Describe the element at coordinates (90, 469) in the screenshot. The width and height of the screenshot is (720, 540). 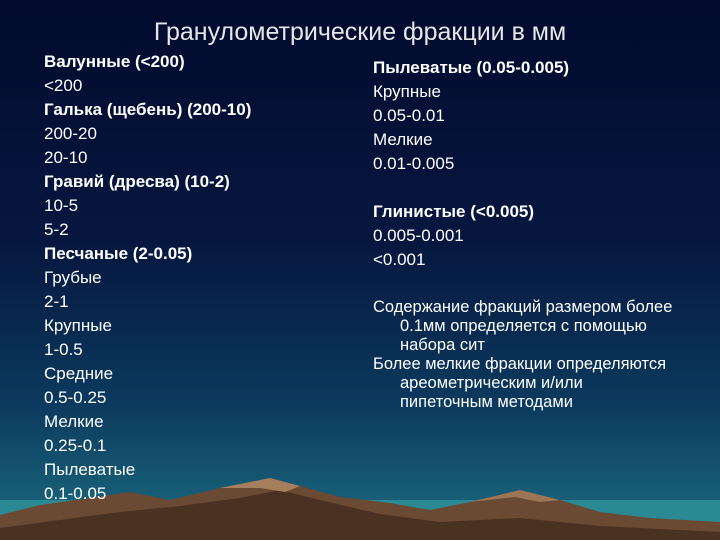
I see `group-item: Пылеватые` at that location.